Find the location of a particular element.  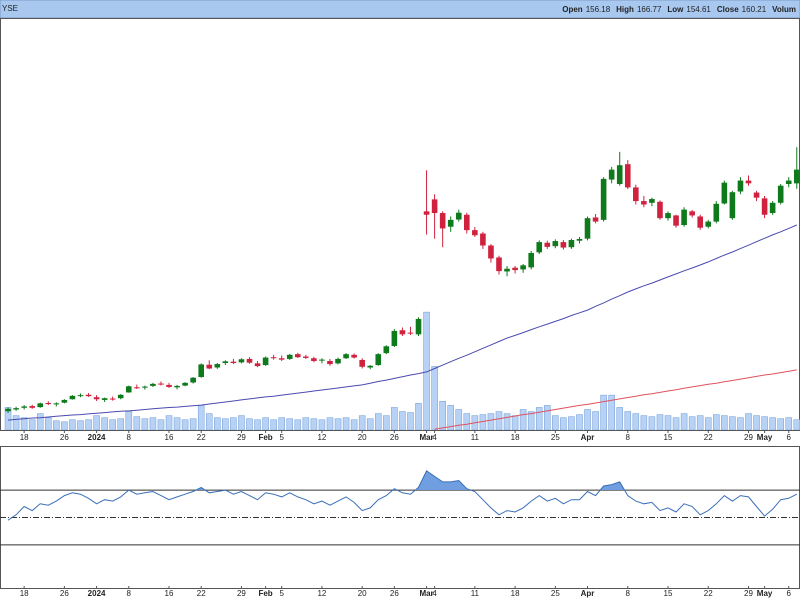

x-tick-label: Apr is located at coordinates (588, 437).